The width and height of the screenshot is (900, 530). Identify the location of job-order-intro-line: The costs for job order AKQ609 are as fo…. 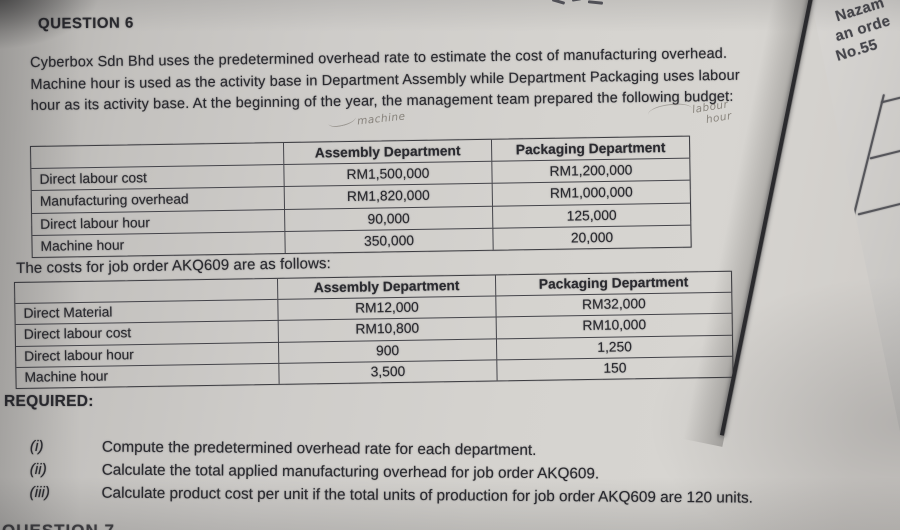
(173, 266).